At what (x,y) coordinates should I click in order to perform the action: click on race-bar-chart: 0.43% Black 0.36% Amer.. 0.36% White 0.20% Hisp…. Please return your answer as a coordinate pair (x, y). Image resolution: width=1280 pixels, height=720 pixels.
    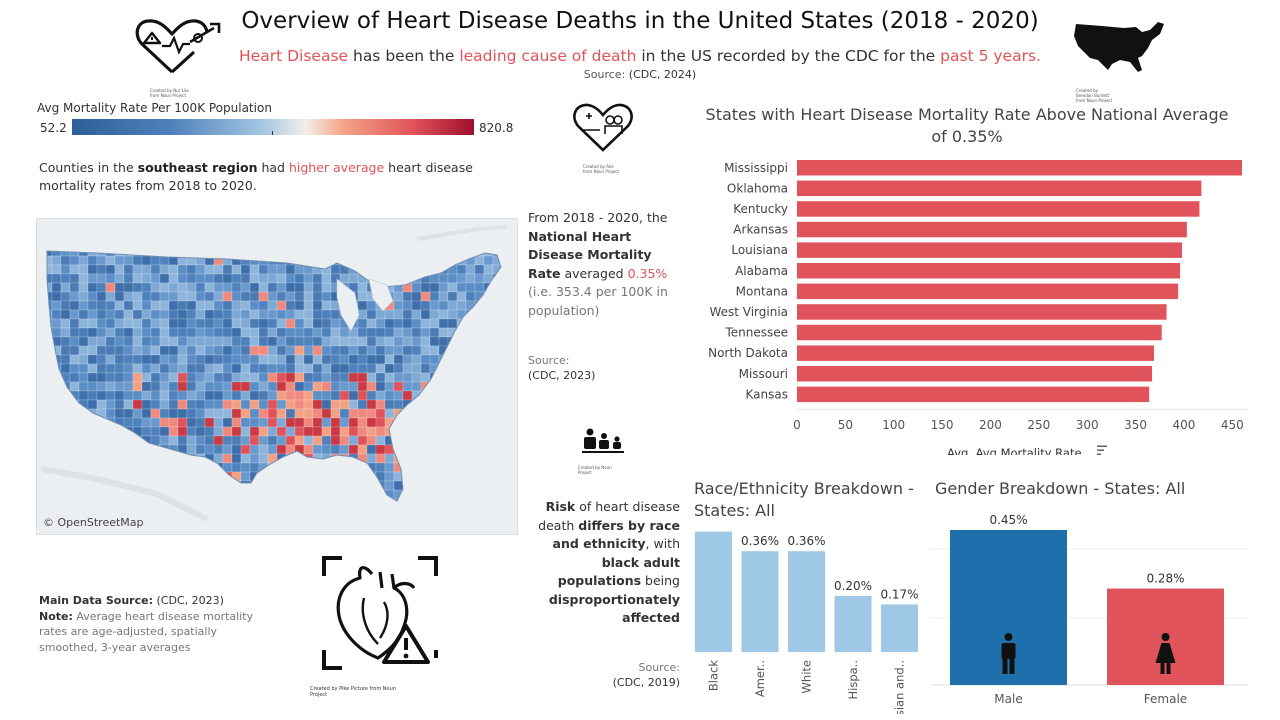
    Looking at the image, I should click on (806, 621).